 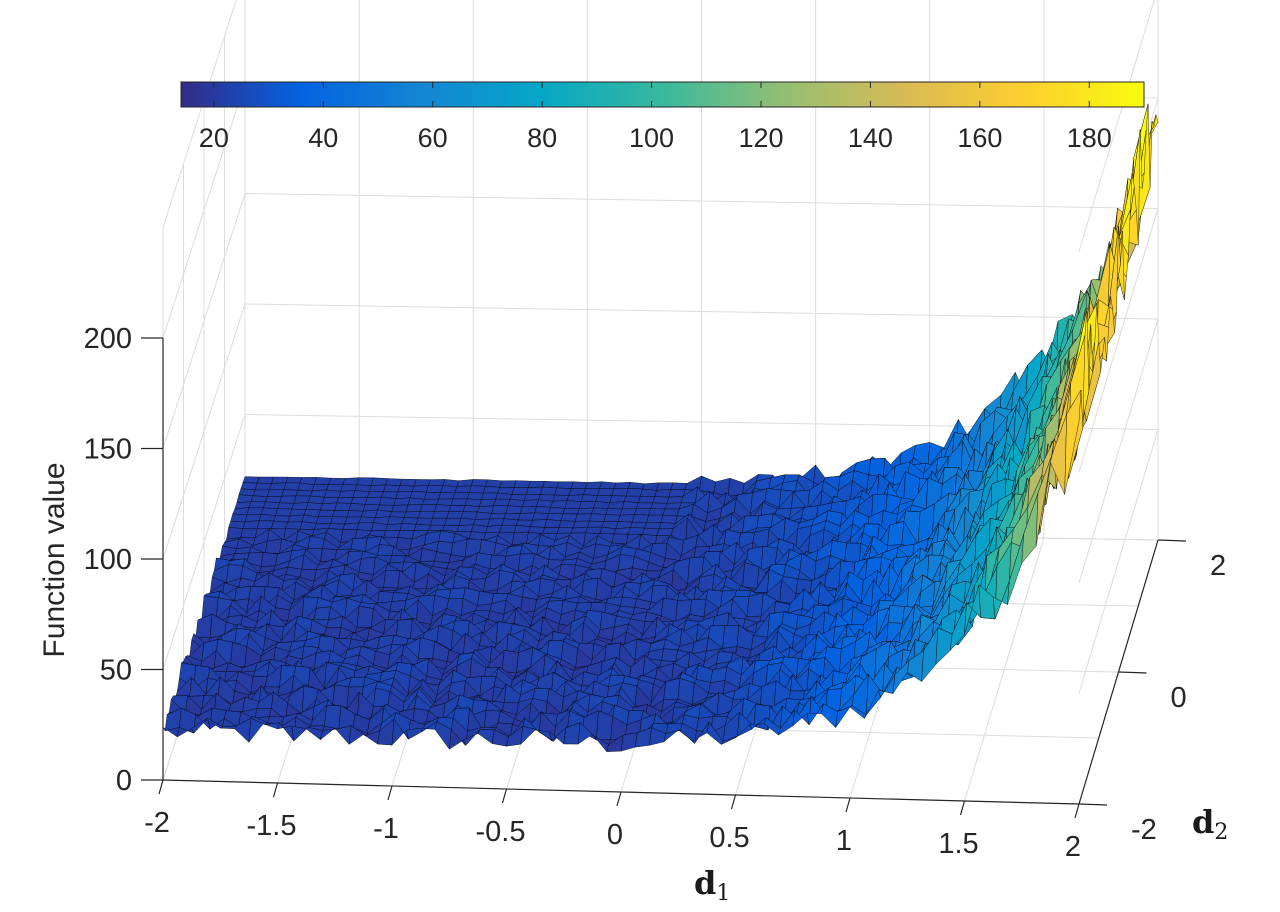 I want to click on colorbar-tick-label: 140, so click(x=870, y=138).